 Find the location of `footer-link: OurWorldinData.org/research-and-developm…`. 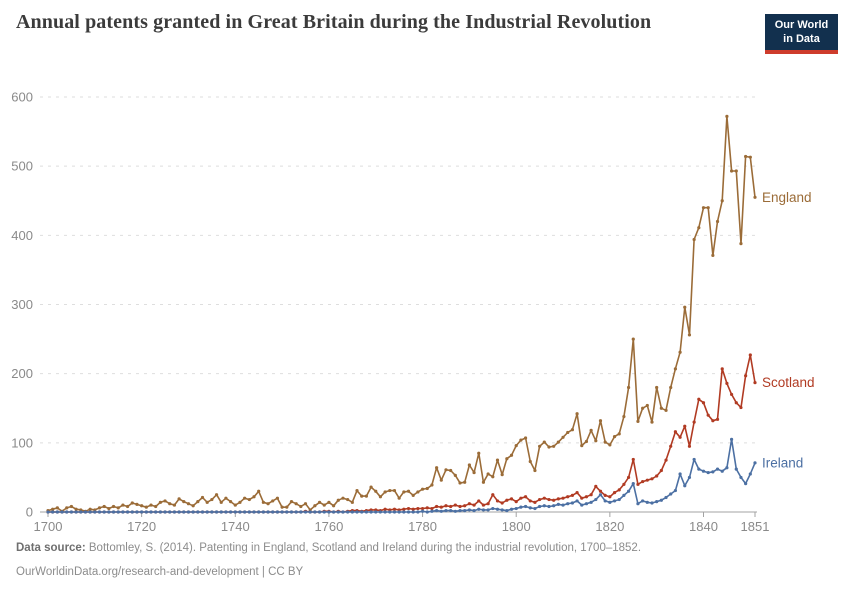

footer-link: OurWorldinData.org/research-and-developm… is located at coordinates (137, 572).